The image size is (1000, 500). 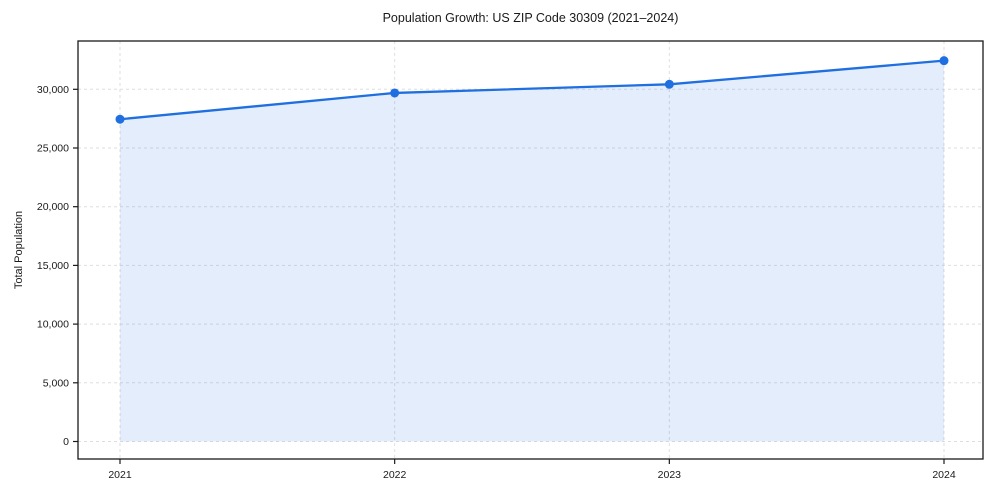 What do you see at coordinates (53, 325) in the screenshot?
I see `y-tick-label: 10,000` at bounding box center [53, 325].